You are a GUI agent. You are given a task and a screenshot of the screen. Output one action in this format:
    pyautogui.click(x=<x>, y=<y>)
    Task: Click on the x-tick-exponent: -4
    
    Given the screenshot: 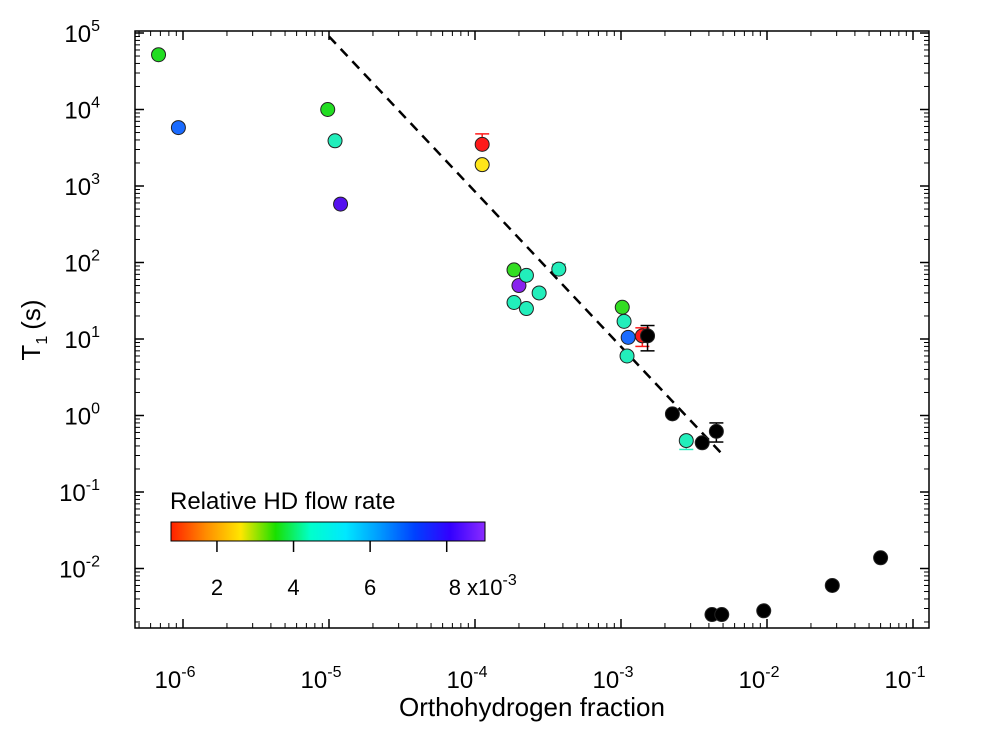 What is the action you would take?
    pyautogui.click(x=480, y=672)
    